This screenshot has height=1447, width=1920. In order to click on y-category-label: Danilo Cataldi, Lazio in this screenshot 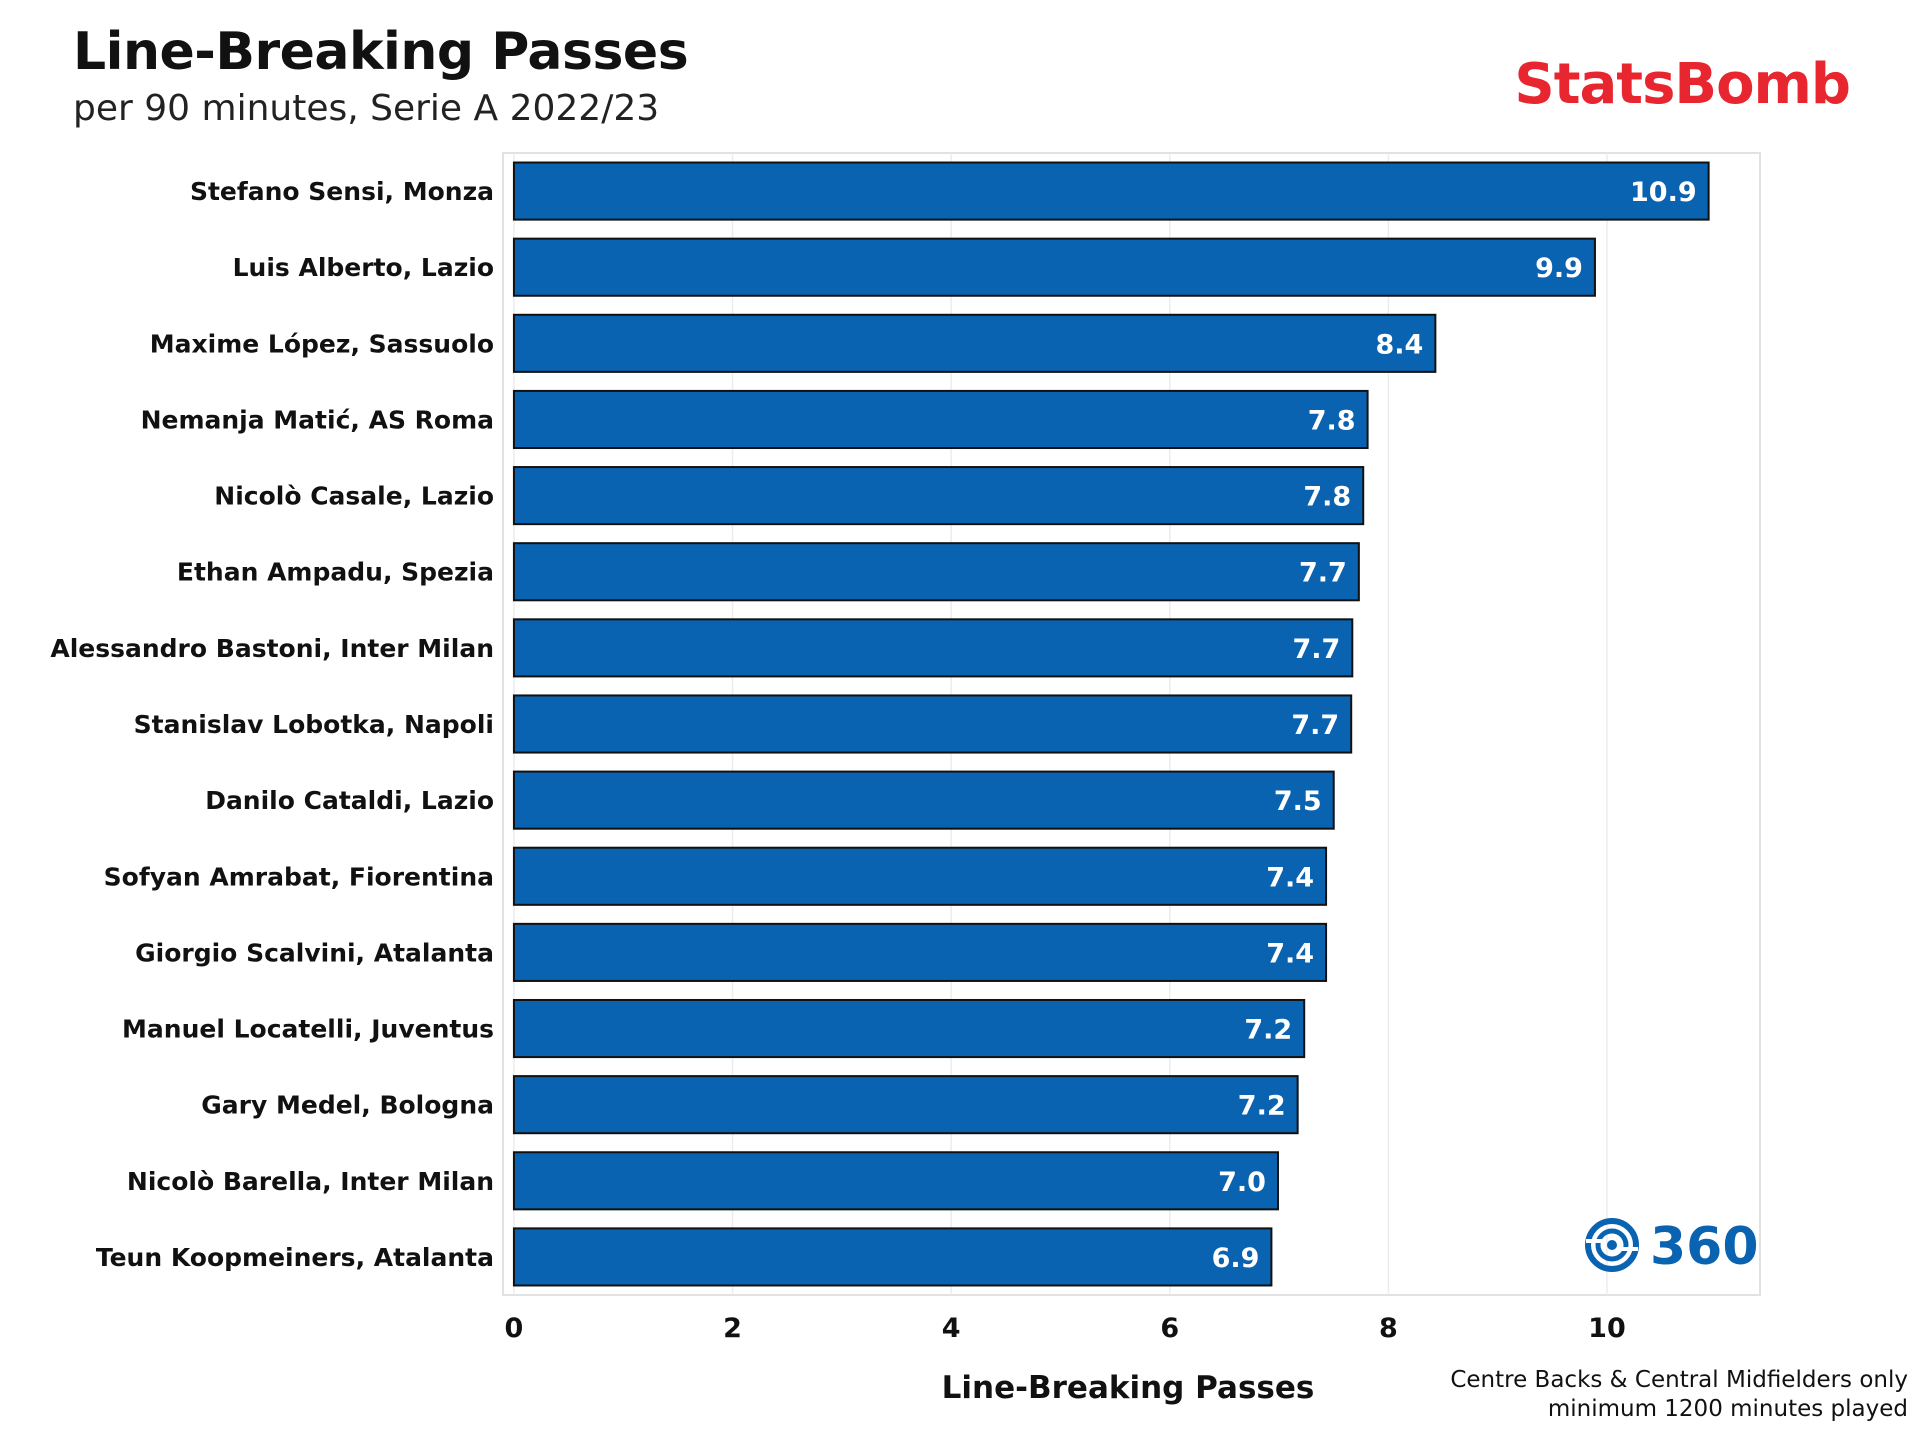, I will do `click(349, 800)`.